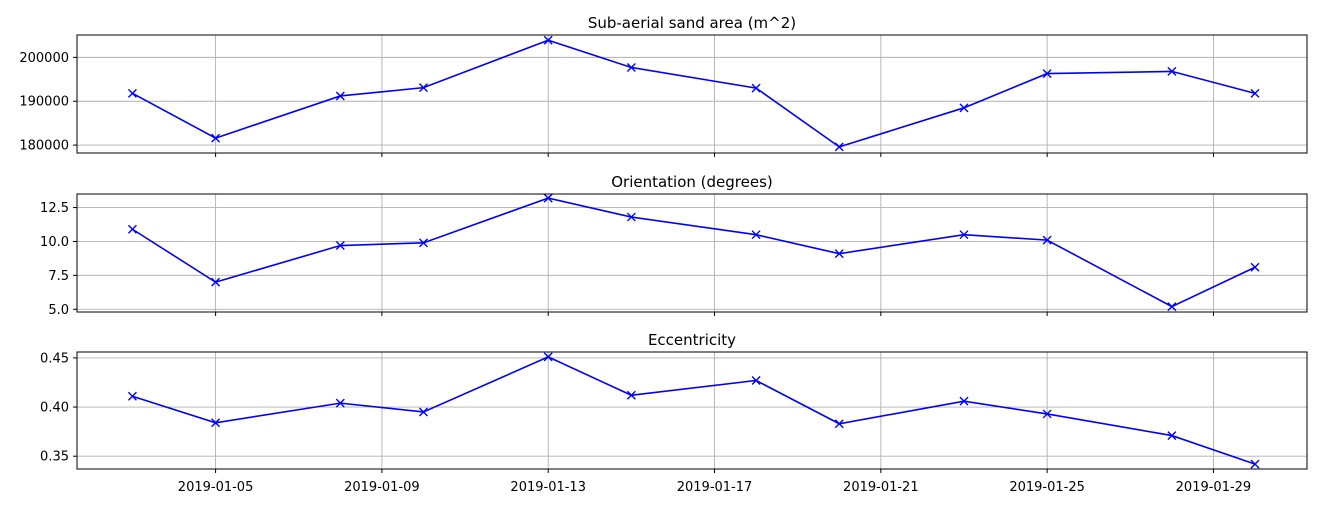 The width and height of the screenshot is (1322, 508). What do you see at coordinates (54, 242) in the screenshot?
I see `y-tick-label: 10.0` at bounding box center [54, 242].